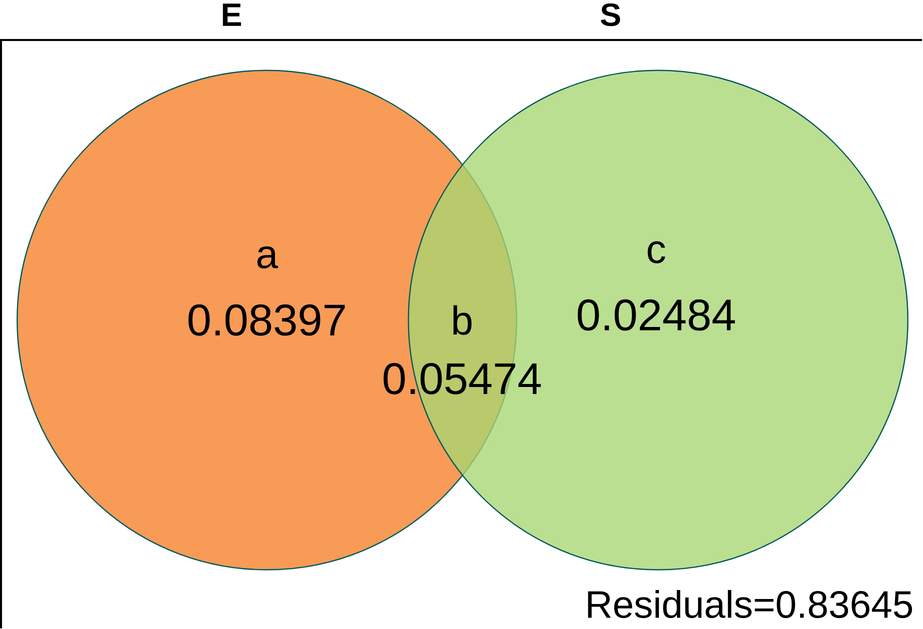 The image size is (923, 629). I want to click on category-label: a, so click(267, 257).